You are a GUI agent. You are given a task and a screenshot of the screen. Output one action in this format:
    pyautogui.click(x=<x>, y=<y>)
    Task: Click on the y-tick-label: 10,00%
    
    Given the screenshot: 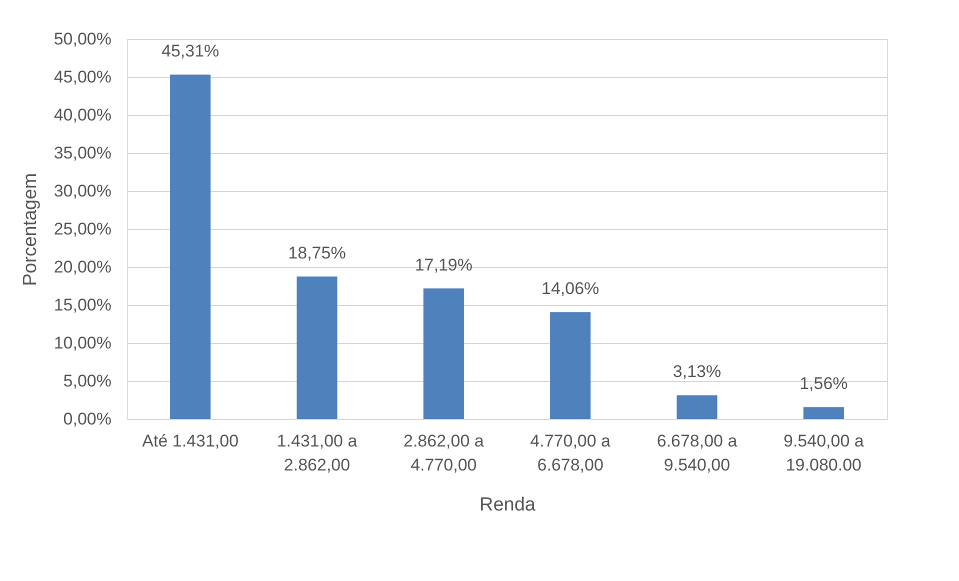 What is the action you would take?
    pyautogui.click(x=83, y=343)
    